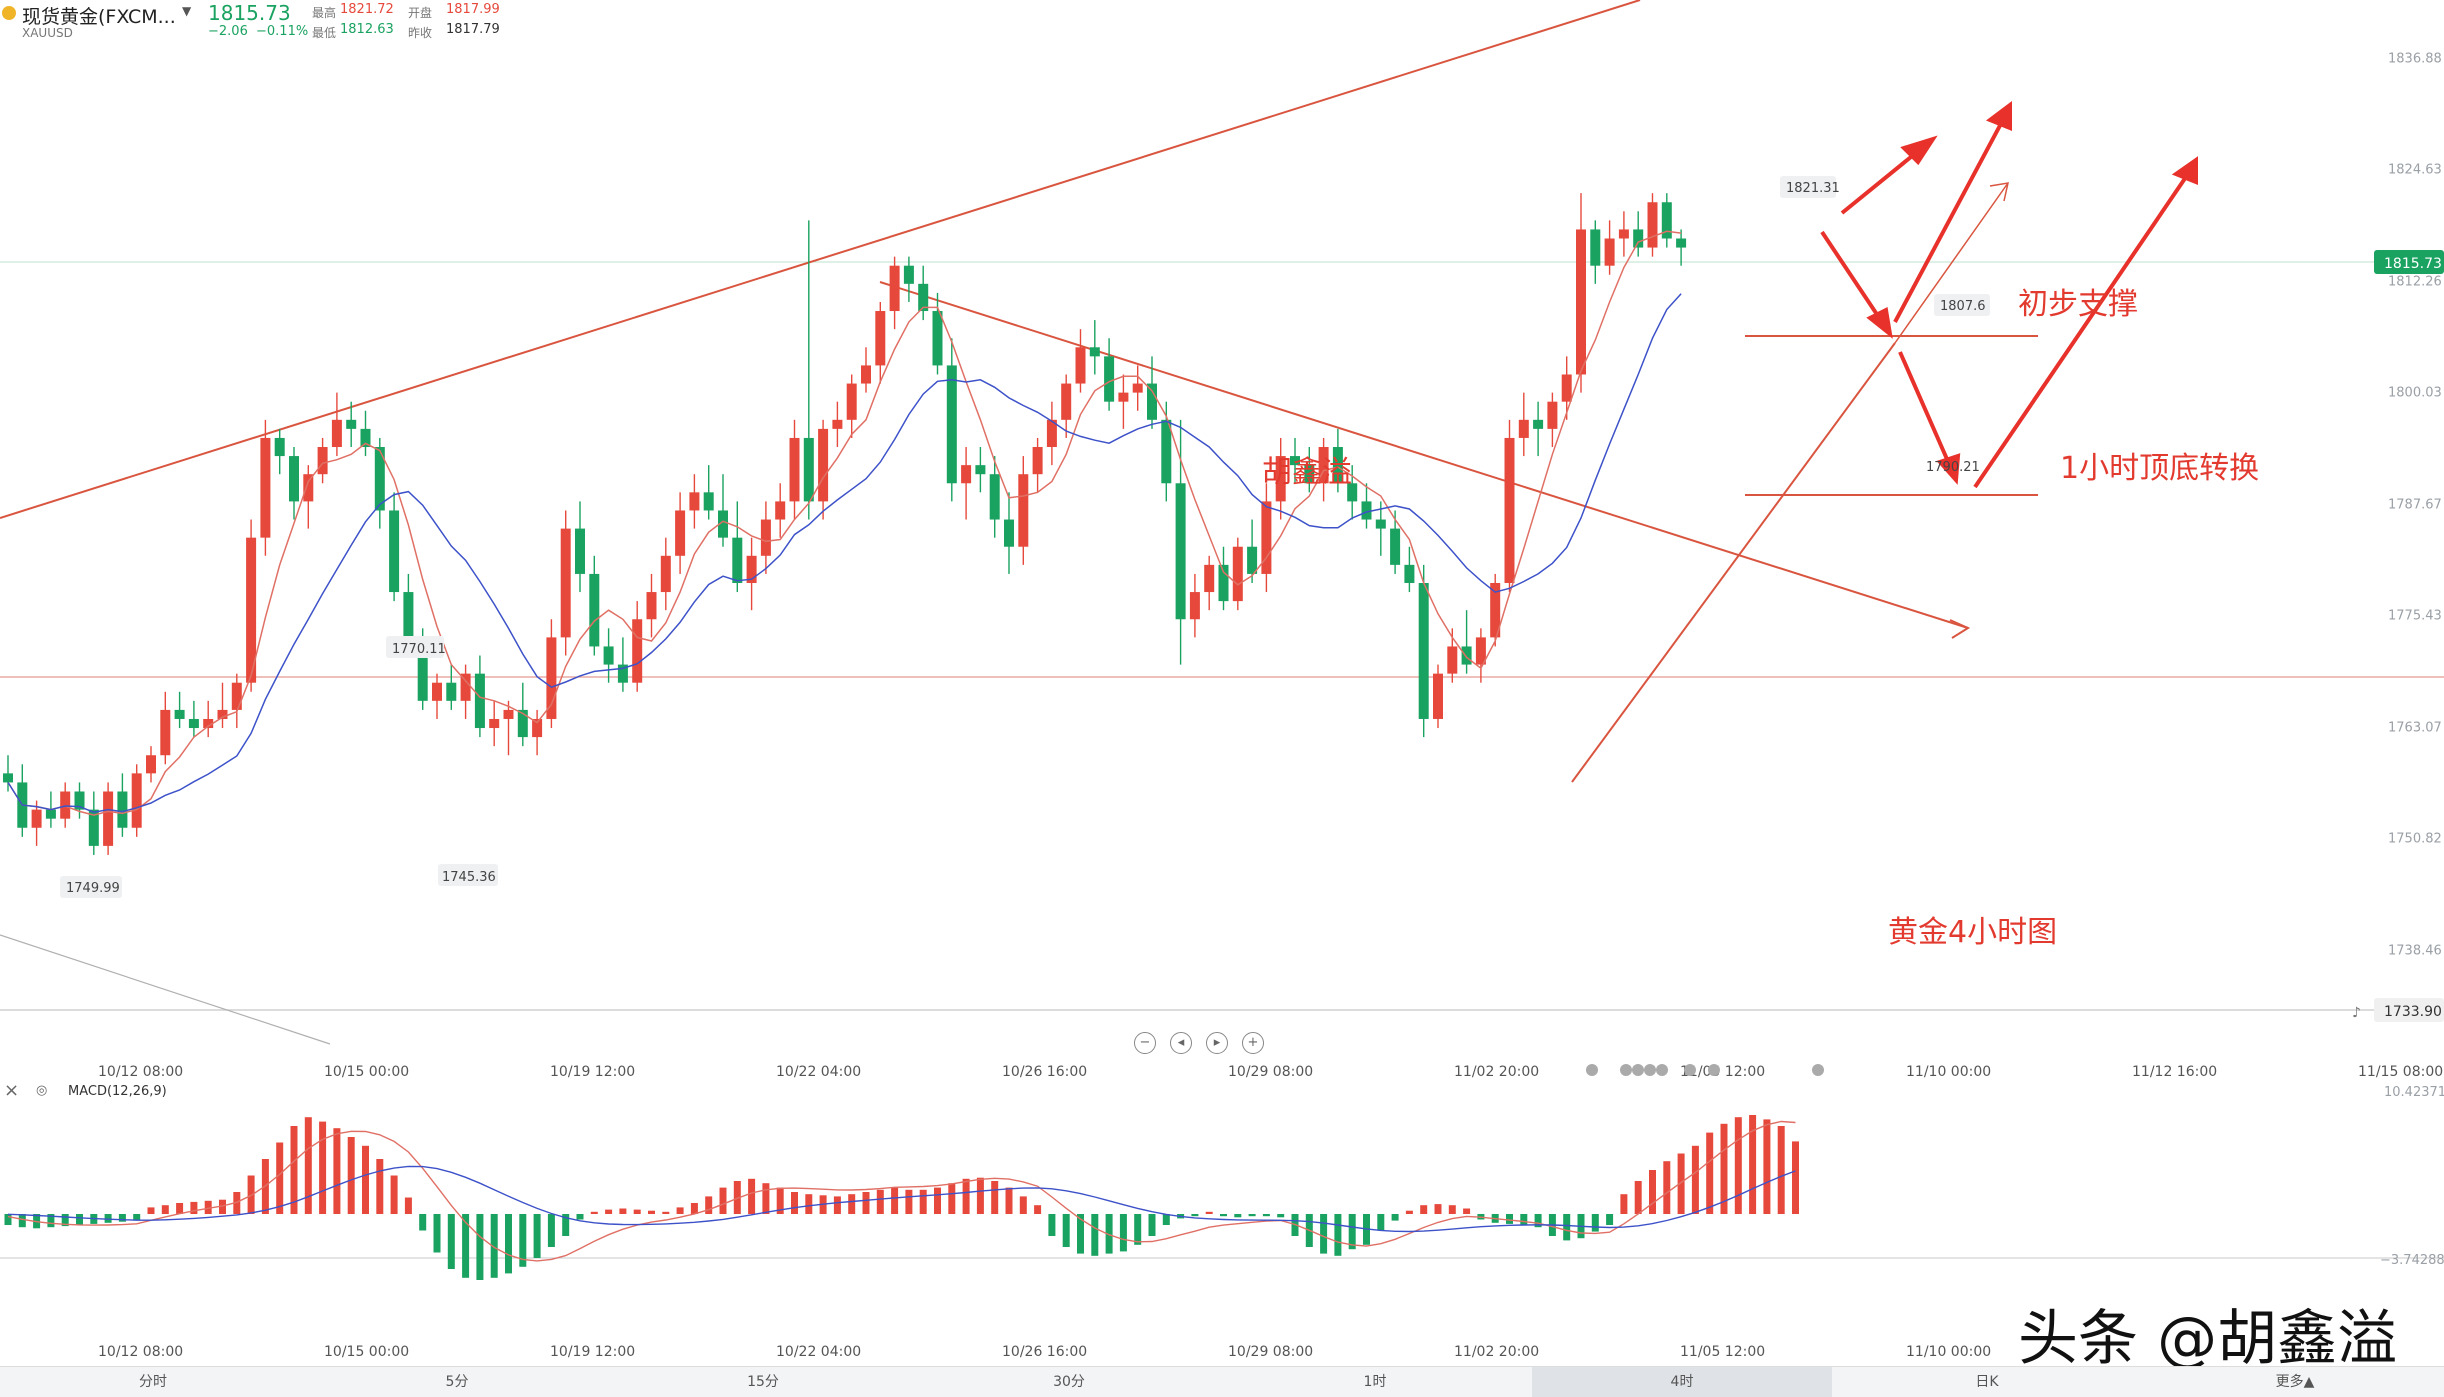 This screenshot has width=2444, height=1397. I want to click on time-tick: 10/15 00:00, so click(366, 1352).